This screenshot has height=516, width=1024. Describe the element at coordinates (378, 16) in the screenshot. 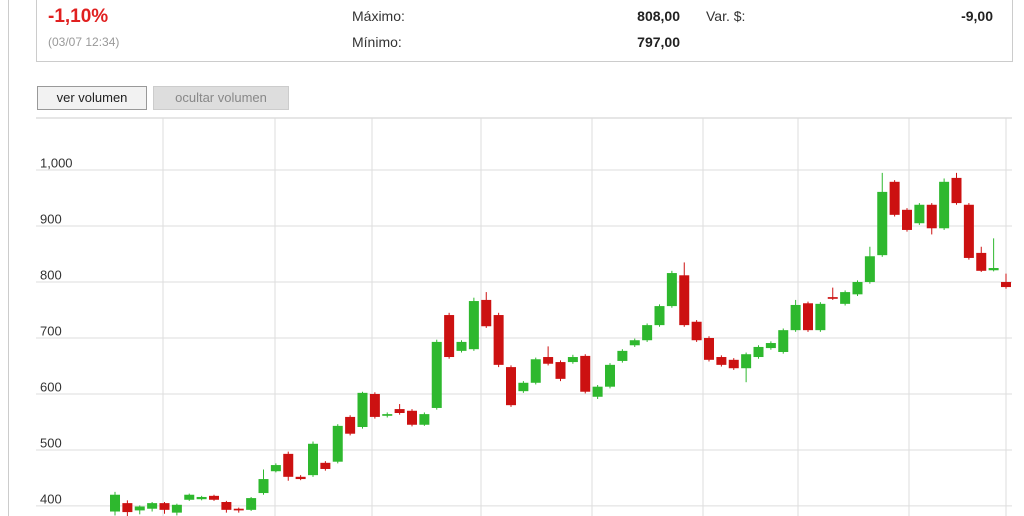

I see `stat-label: Máximo:` at that location.